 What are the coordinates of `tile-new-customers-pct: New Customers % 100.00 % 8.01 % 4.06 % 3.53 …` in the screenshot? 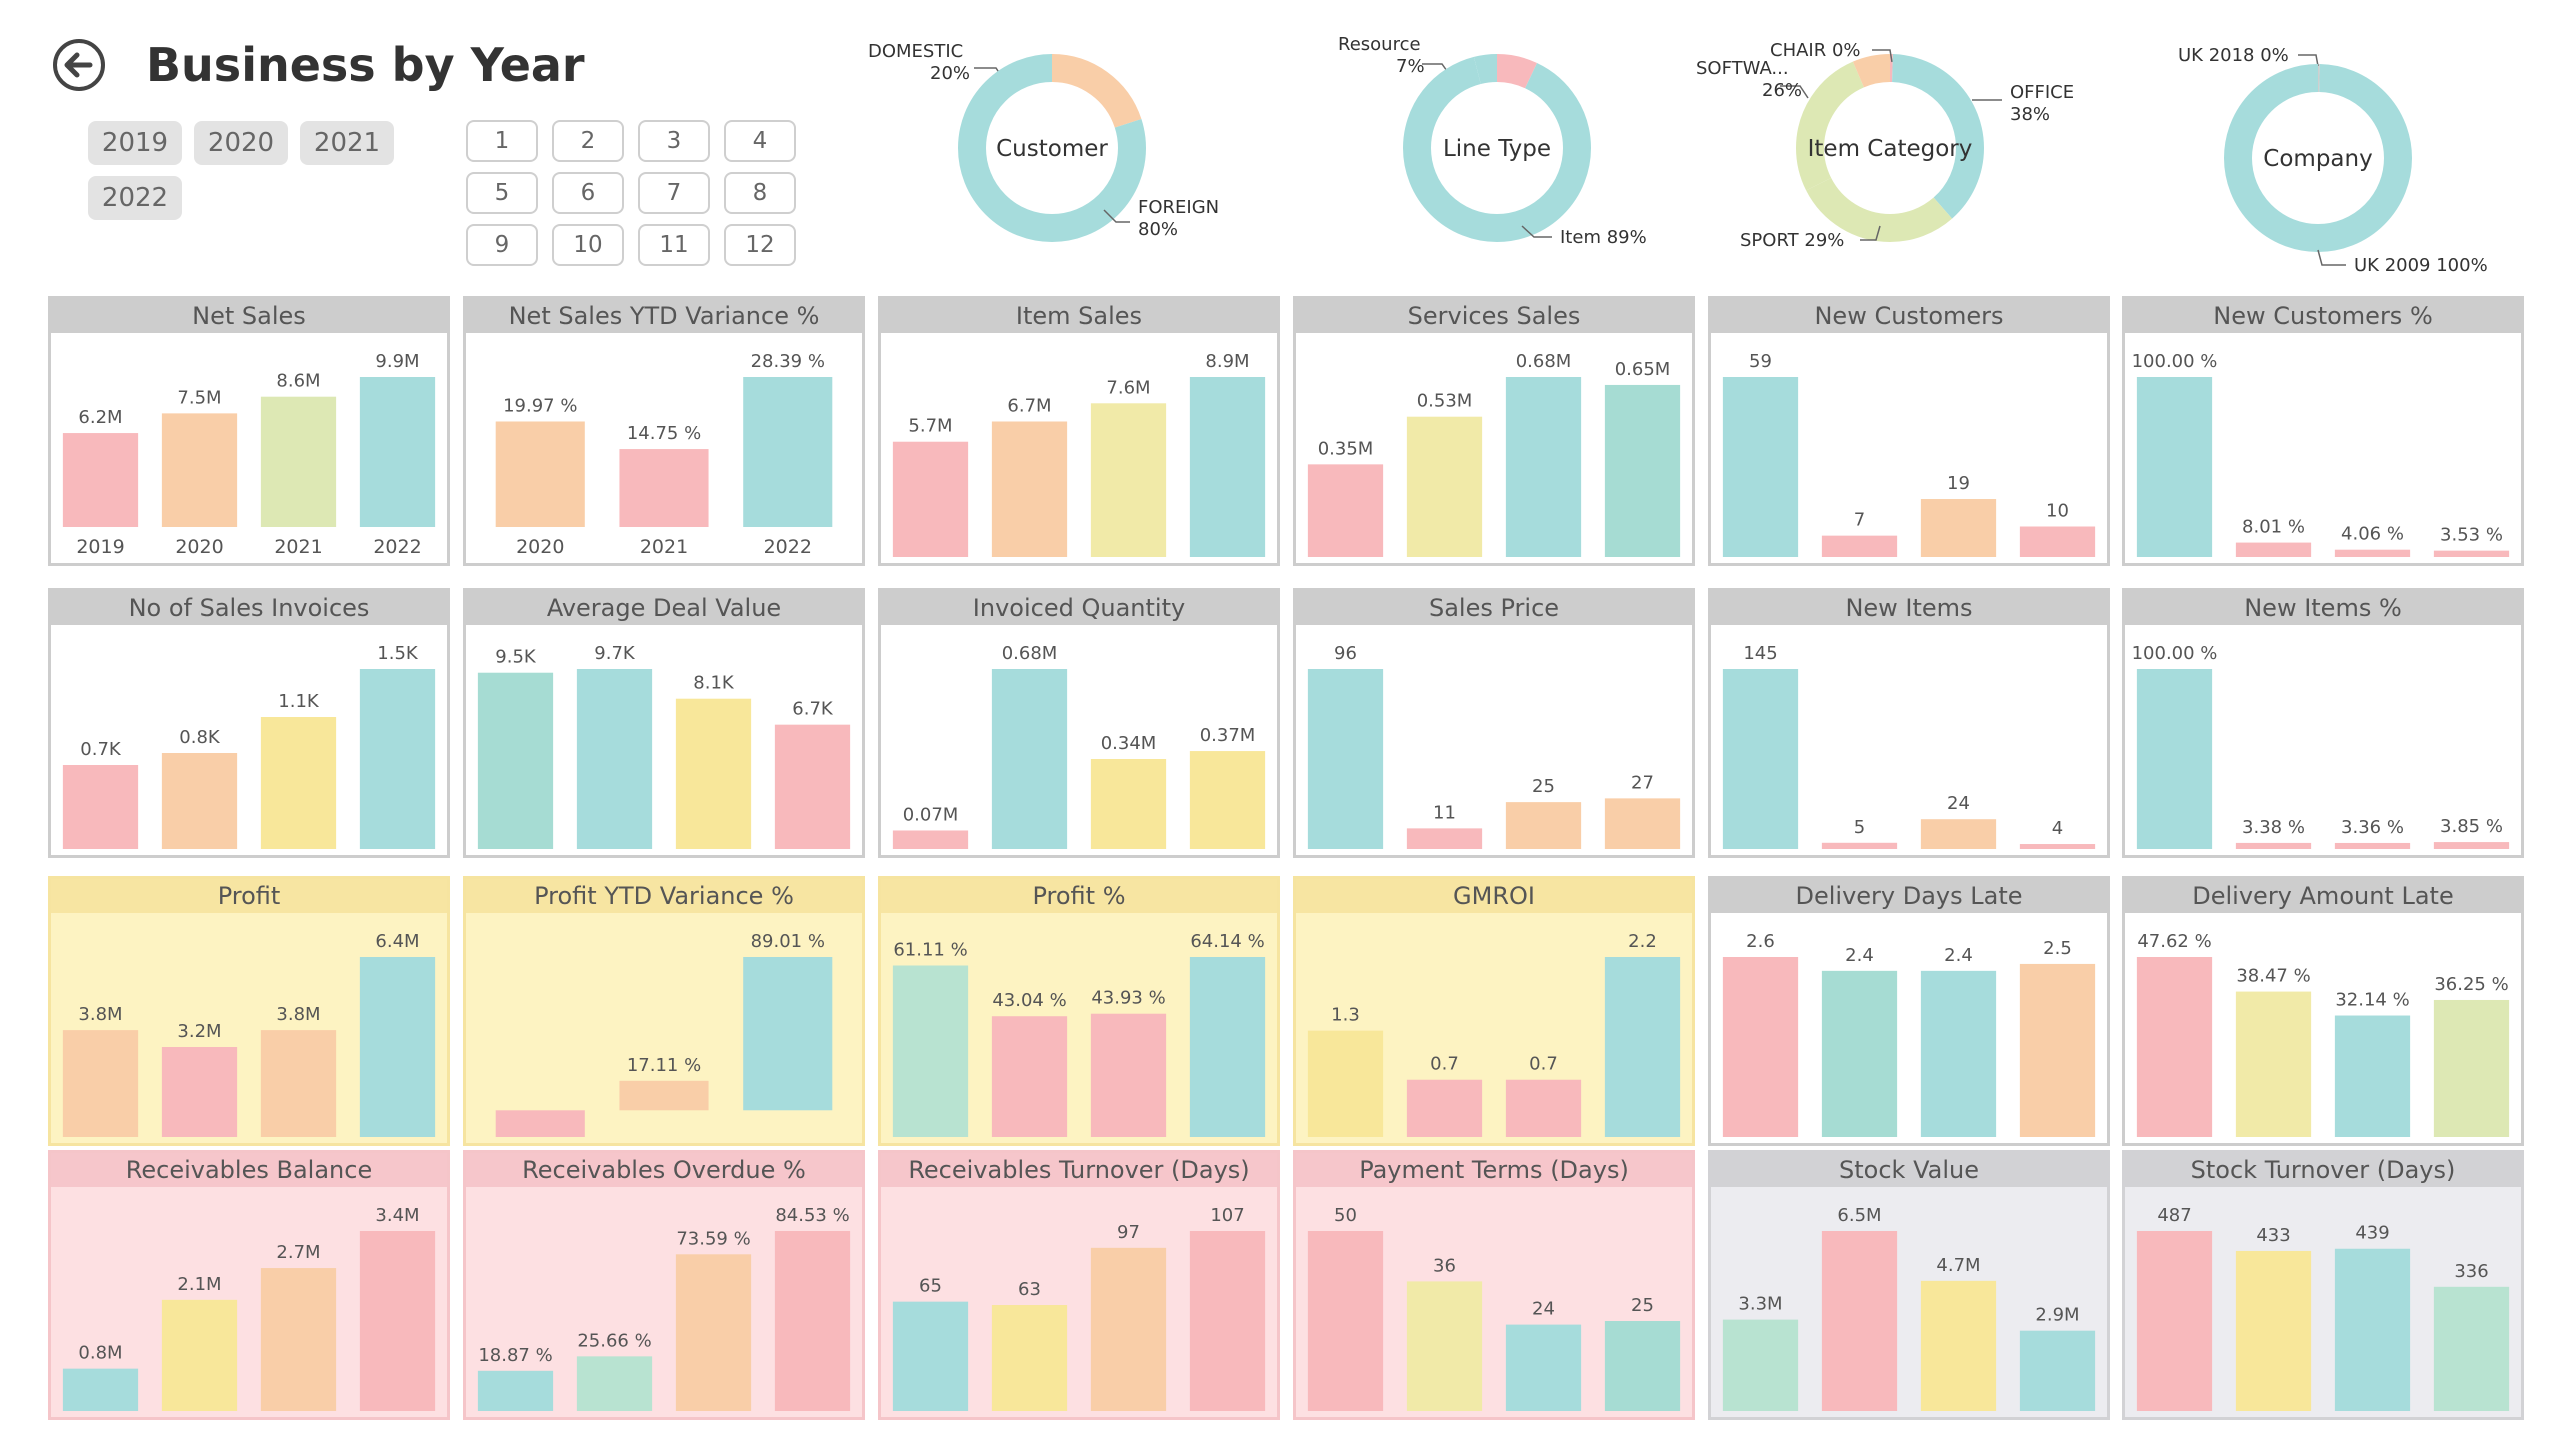 It's located at (2323, 431).